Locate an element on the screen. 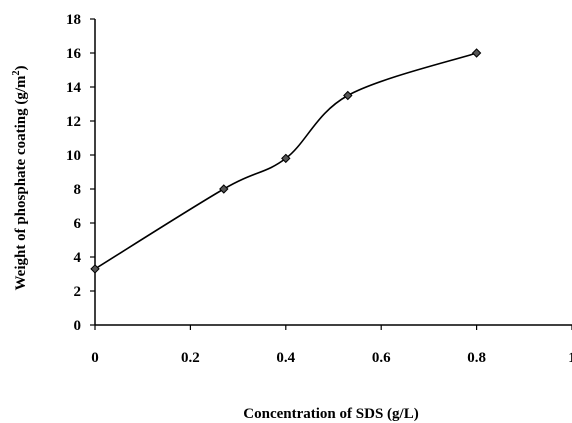 The height and width of the screenshot is (423, 572). y-tick-label: 18 is located at coordinates (73, 20).